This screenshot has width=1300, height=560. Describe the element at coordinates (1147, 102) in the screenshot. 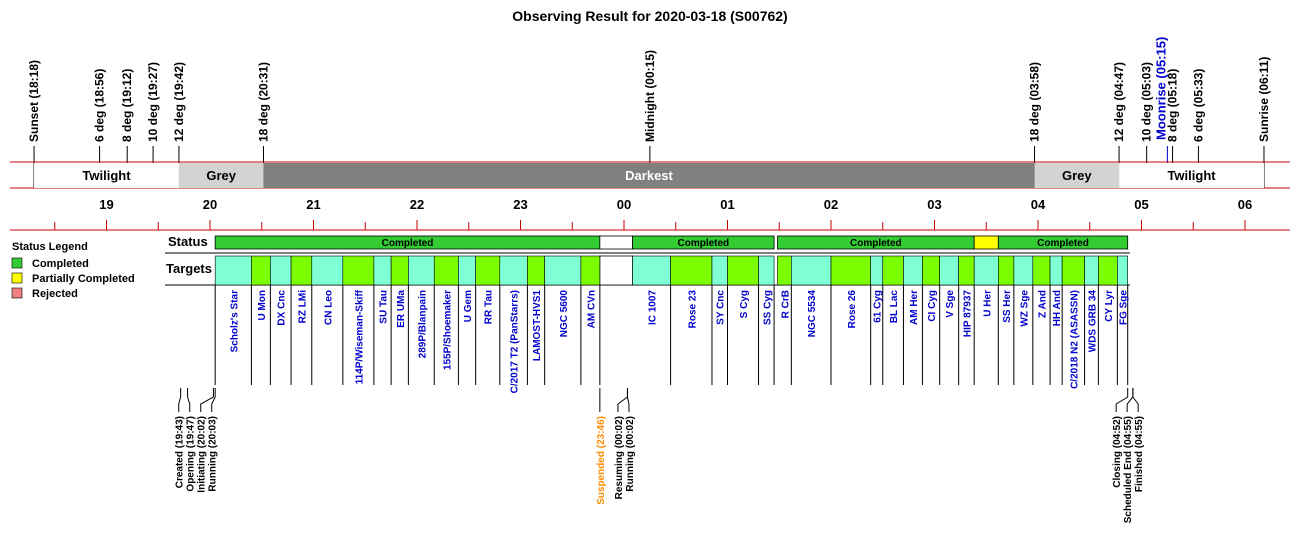

I see `sky-event-label: 10 deg (05:03)` at that location.